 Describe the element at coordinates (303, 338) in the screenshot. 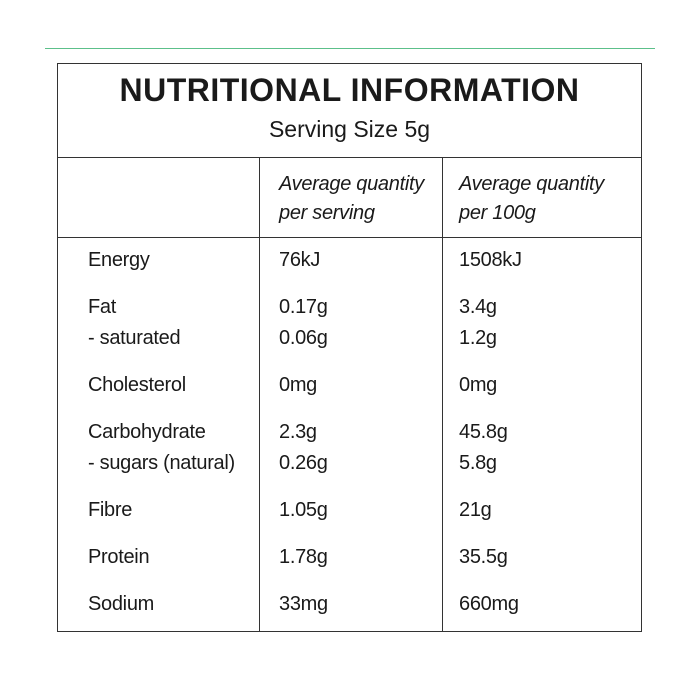

I see `per-serving-value: 0.06g` at that location.